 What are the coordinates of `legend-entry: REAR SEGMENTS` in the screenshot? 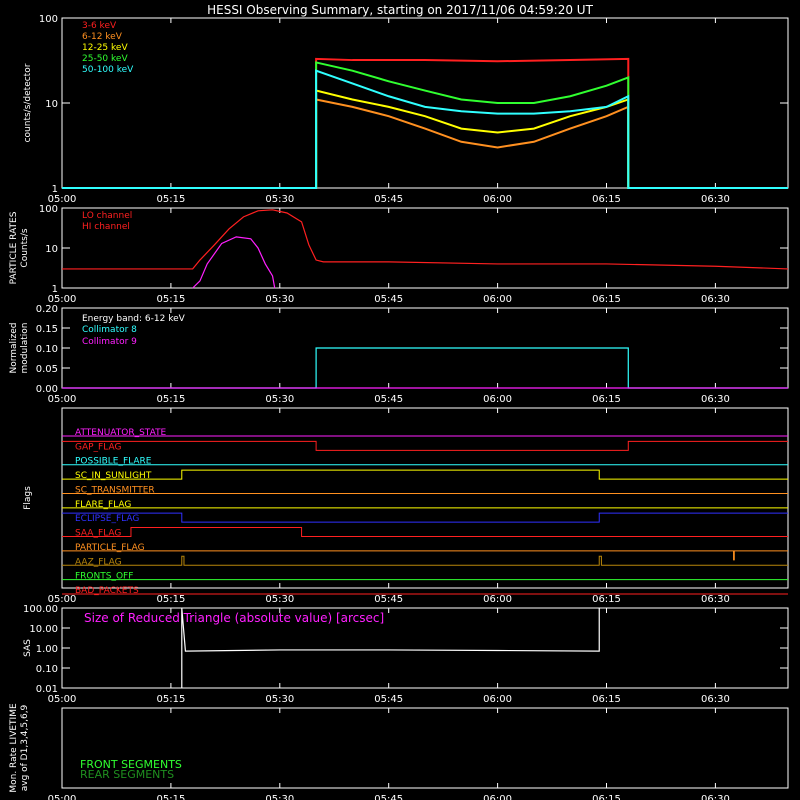 It's located at (127, 774).